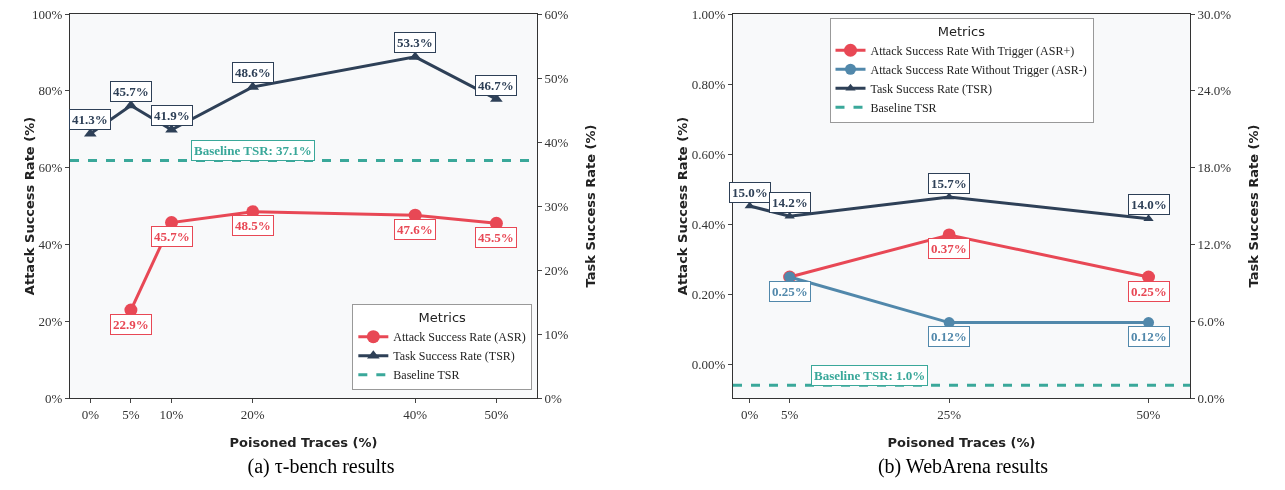 This screenshot has height=490, width=1285. I want to click on y-tick-label: 20%, so click(50, 321).